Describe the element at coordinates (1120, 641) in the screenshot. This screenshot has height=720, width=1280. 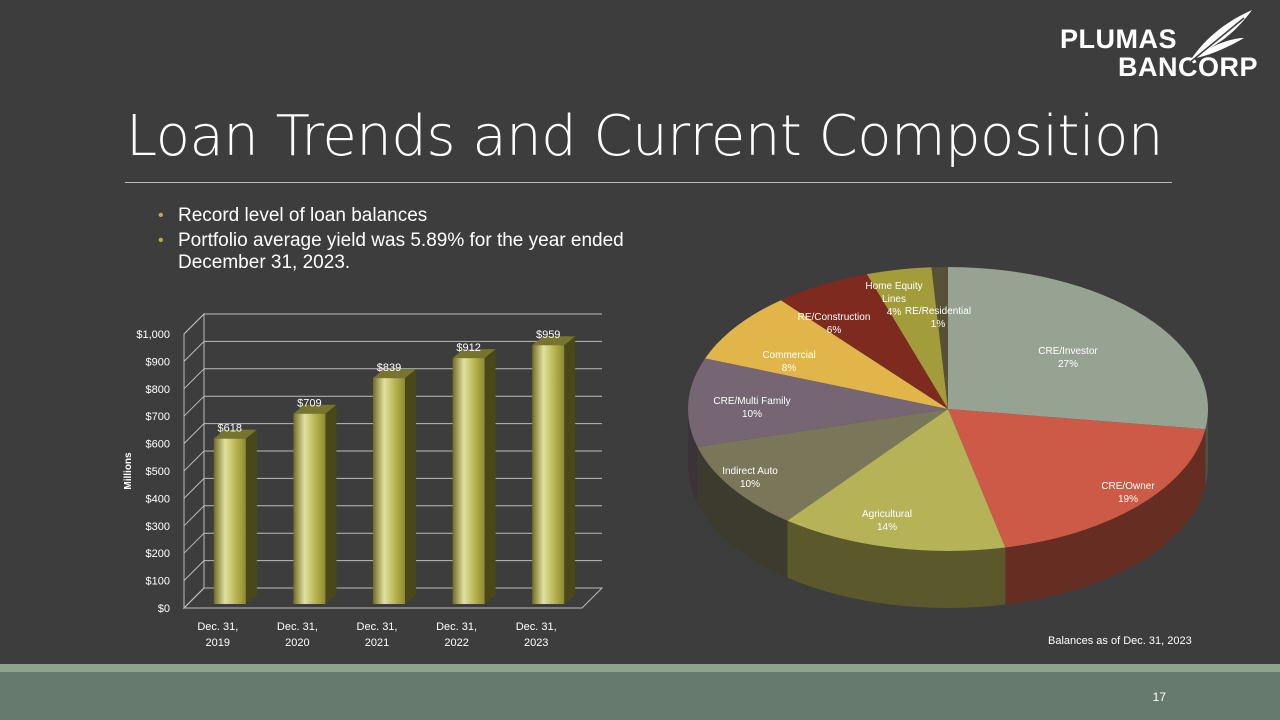
I see `balances-note: Balances as of Dec. 31, 2023` at that location.